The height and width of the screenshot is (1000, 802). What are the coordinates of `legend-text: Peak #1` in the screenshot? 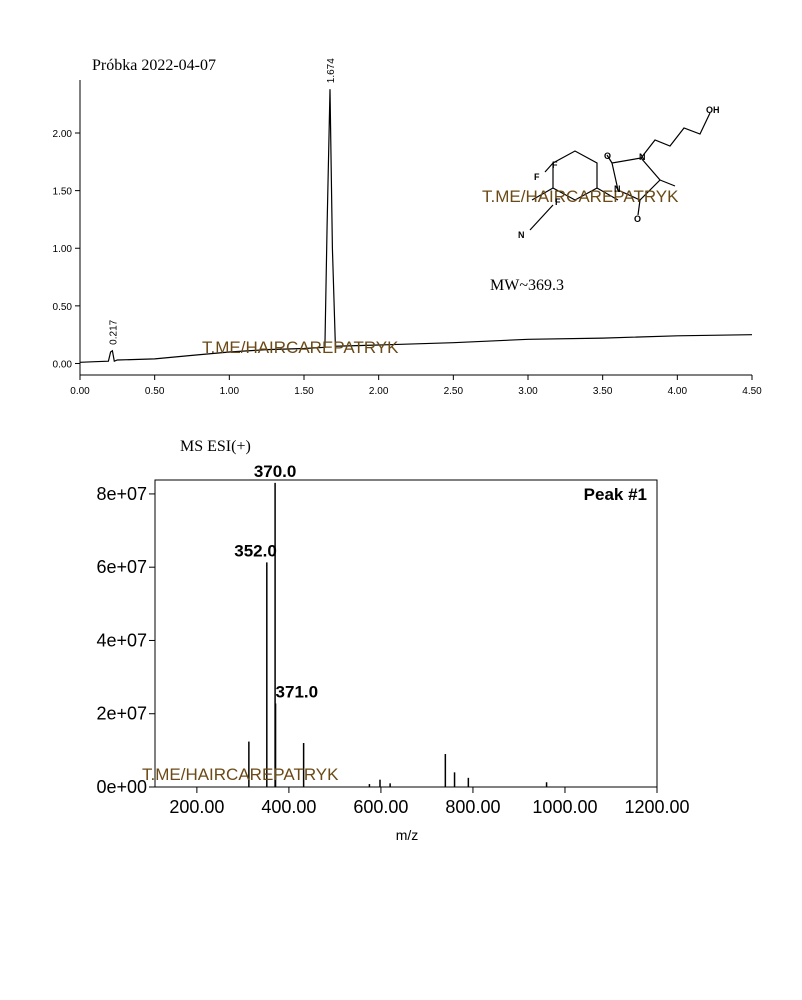 It's located at (615, 494).